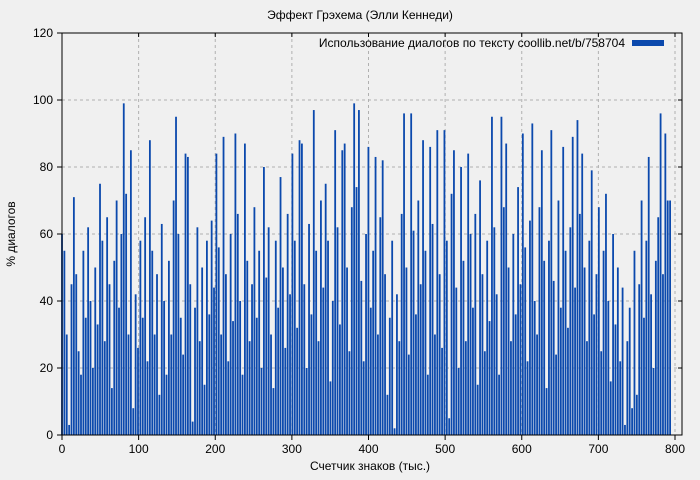 The width and height of the screenshot is (700, 480). I want to click on y-tick-label: 0, so click(49, 435).